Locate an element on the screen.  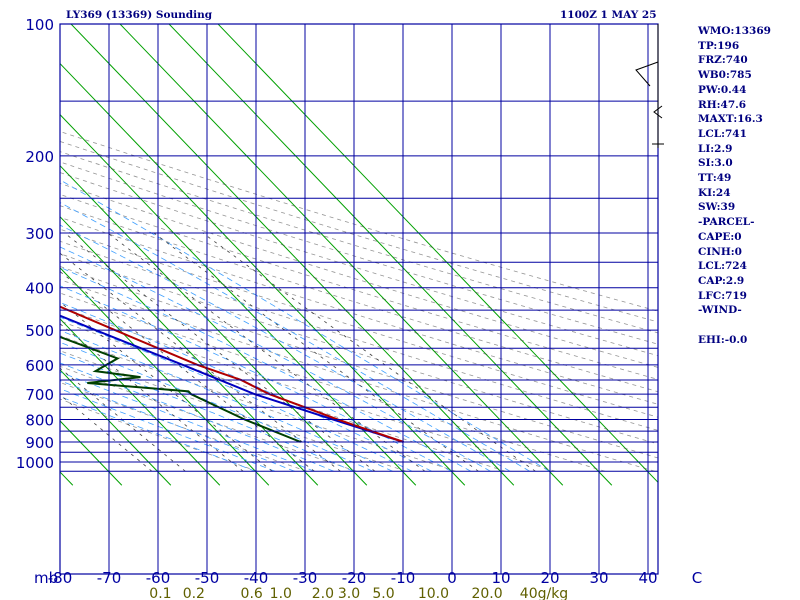
pressure-tick-label: 1000 is located at coordinates (35, 463).